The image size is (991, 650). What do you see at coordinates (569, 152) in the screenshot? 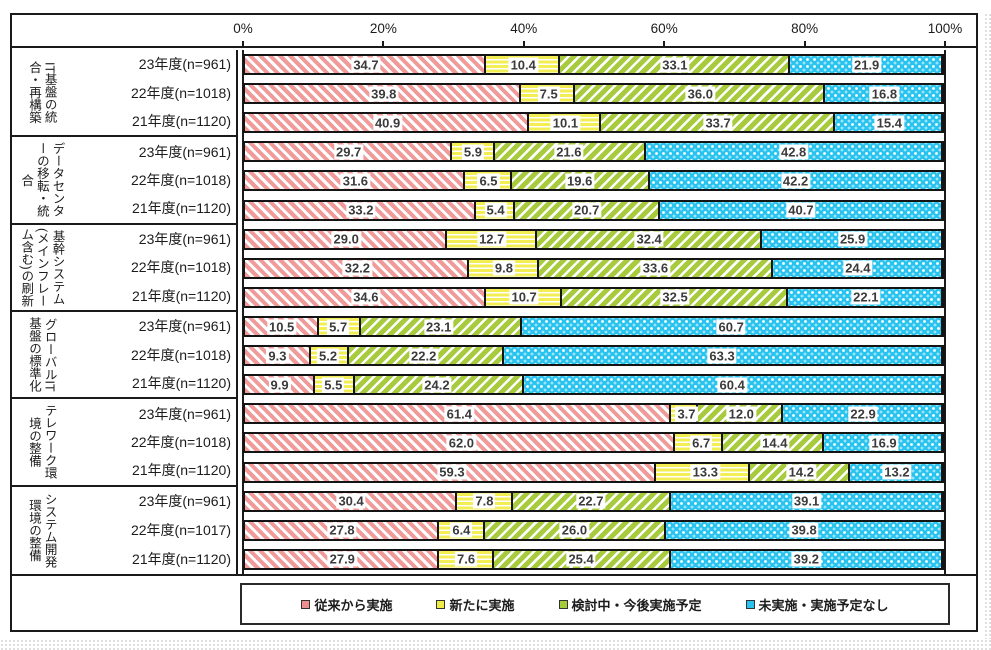
I see `value-label: 21.6` at bounding box center [569, 152].